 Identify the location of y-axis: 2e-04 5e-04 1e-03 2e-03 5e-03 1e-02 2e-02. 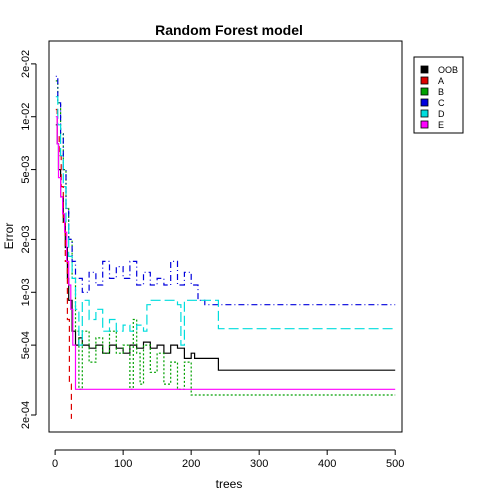
(28, 239).